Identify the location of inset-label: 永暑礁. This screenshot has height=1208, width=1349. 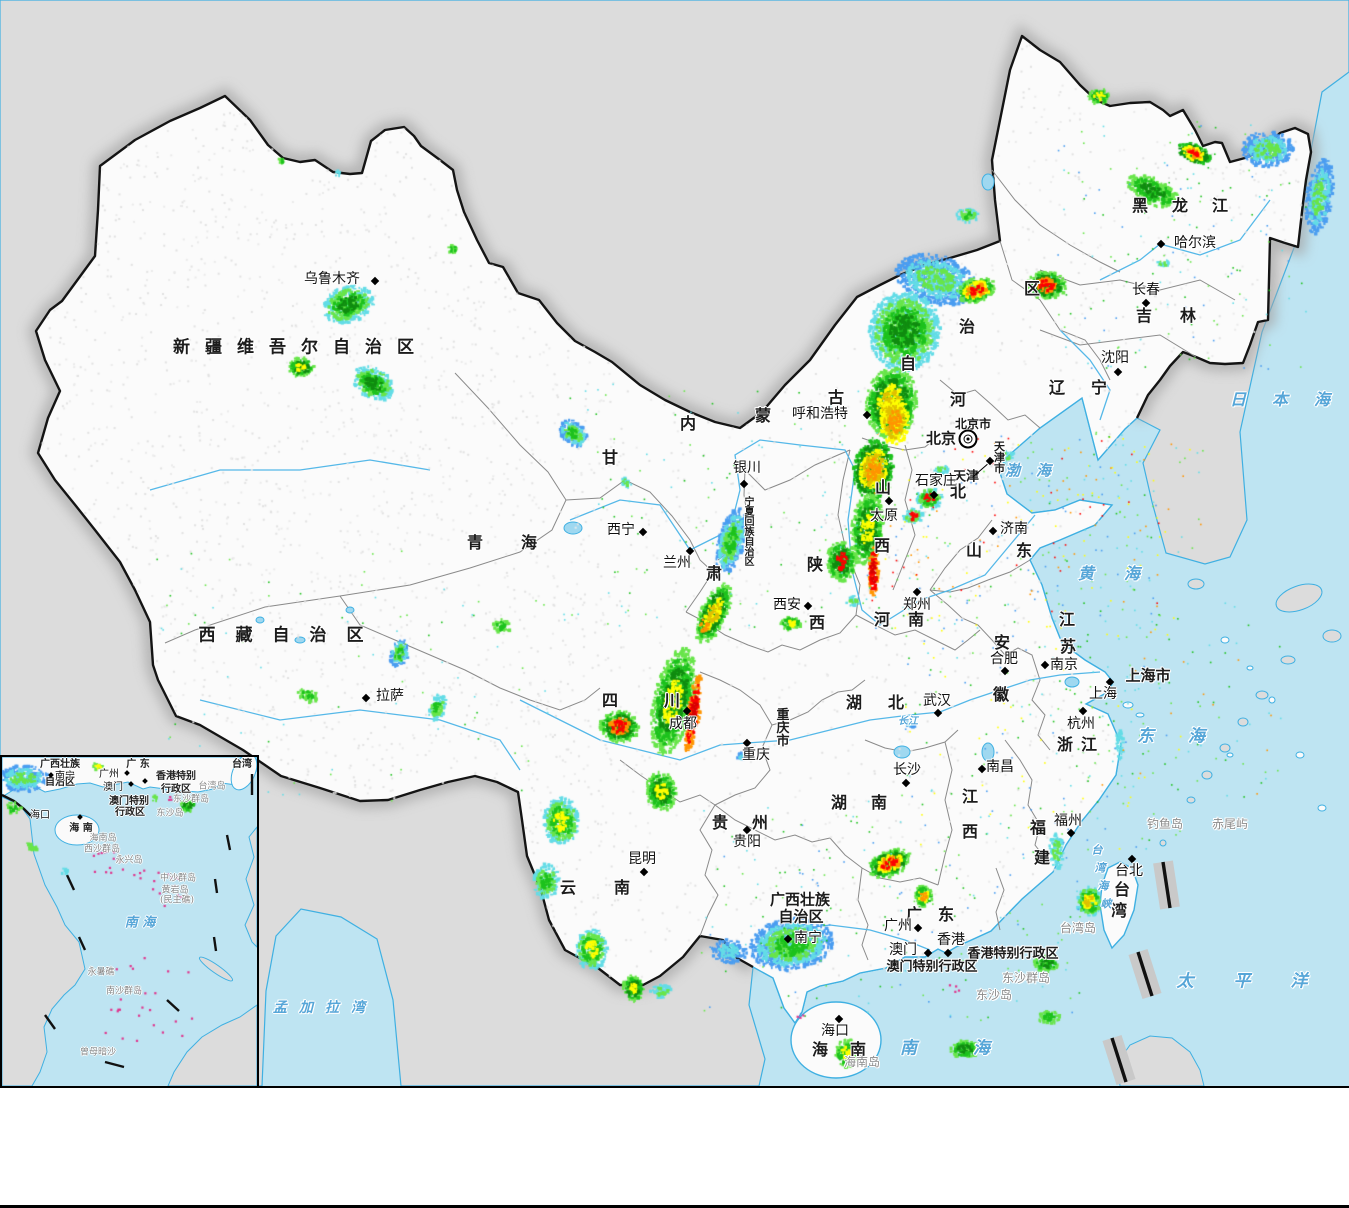
(101, 972).